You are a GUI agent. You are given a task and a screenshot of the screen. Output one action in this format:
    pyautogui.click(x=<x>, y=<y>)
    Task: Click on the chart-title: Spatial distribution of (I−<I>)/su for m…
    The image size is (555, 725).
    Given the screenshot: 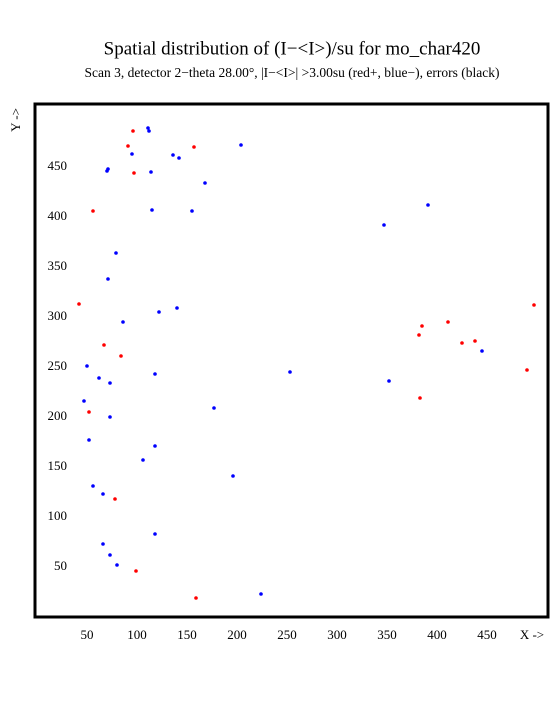 What is the action you would take?
    pyautogui.click(x=292, y=48)
    